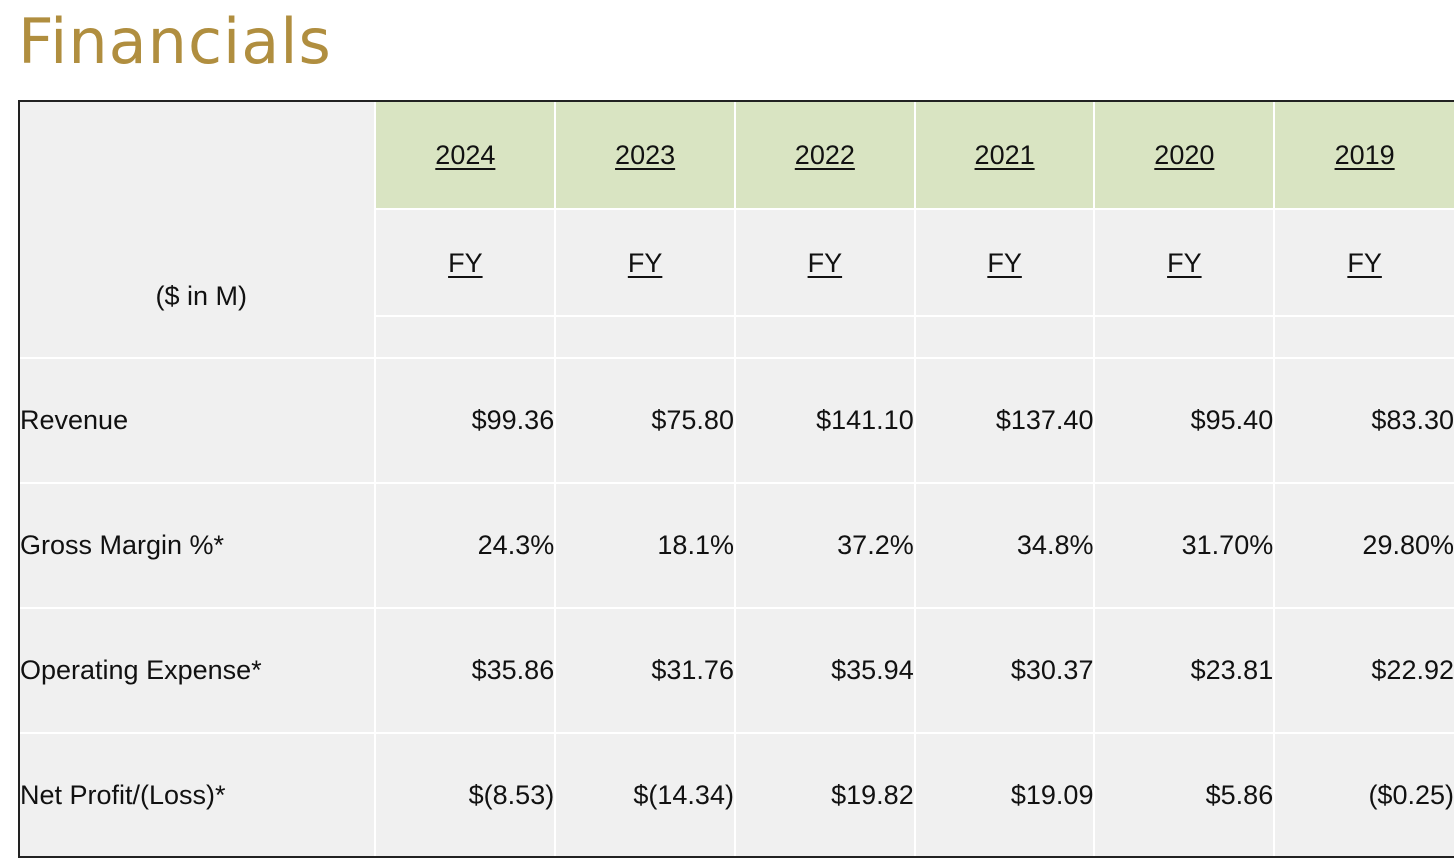  I want to click on corner-cell, so click(198, 155).